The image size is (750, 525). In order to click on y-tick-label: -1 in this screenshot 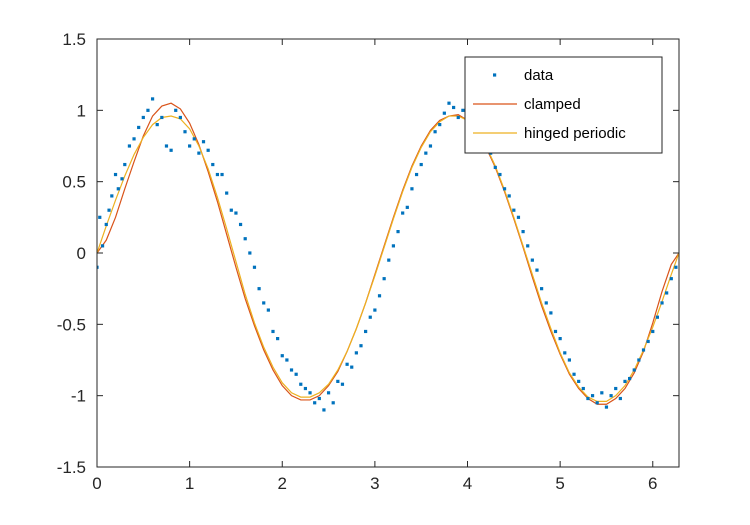, I will do `click(78, 396)`.